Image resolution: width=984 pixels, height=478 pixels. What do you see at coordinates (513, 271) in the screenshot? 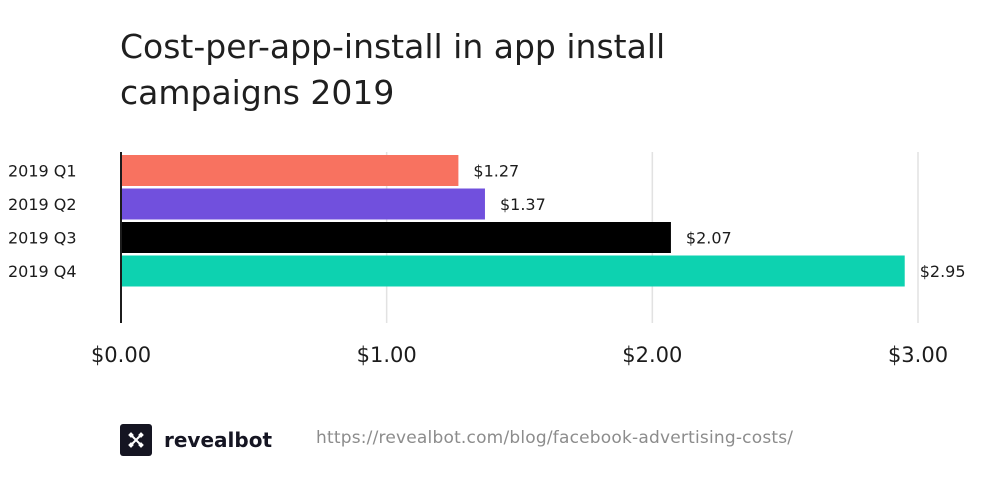
I see `bar-2019-q4` at bounding box center [513, 271].